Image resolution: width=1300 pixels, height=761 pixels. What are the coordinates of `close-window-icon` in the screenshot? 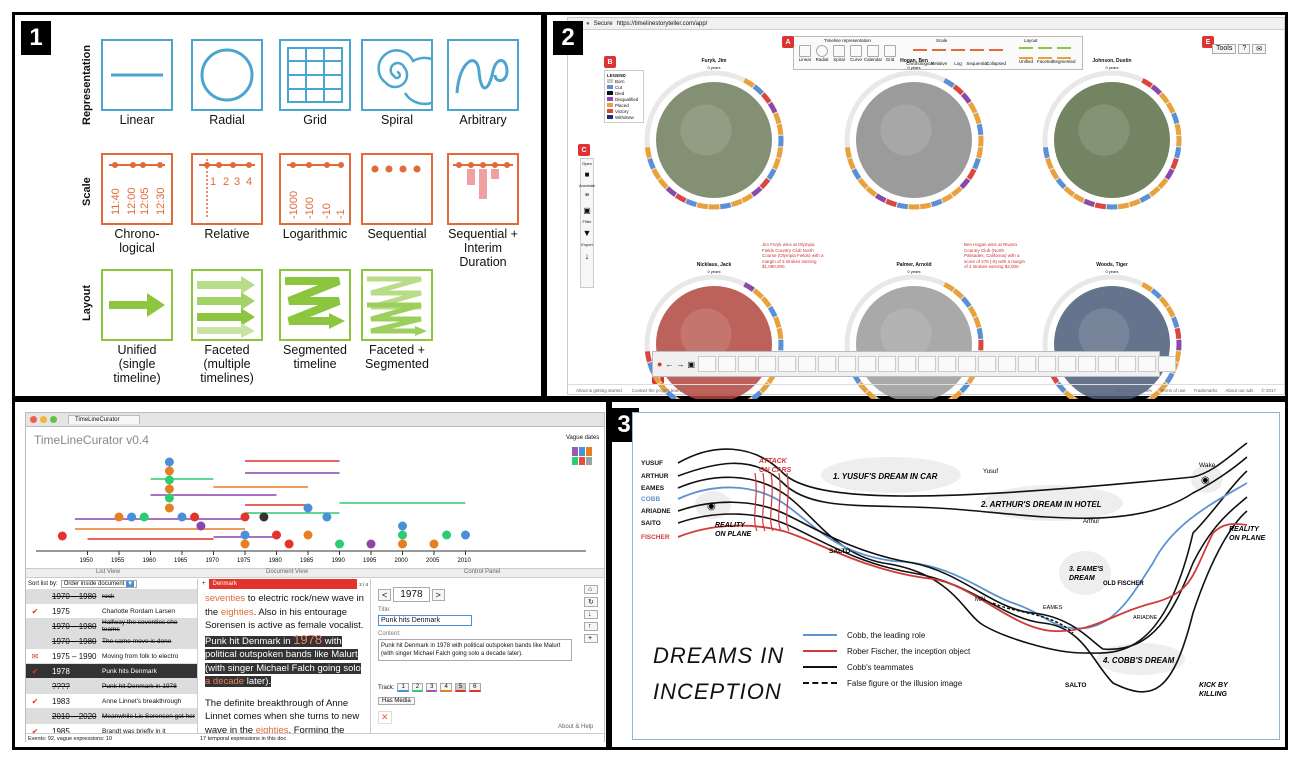 It's located at (33, 419).